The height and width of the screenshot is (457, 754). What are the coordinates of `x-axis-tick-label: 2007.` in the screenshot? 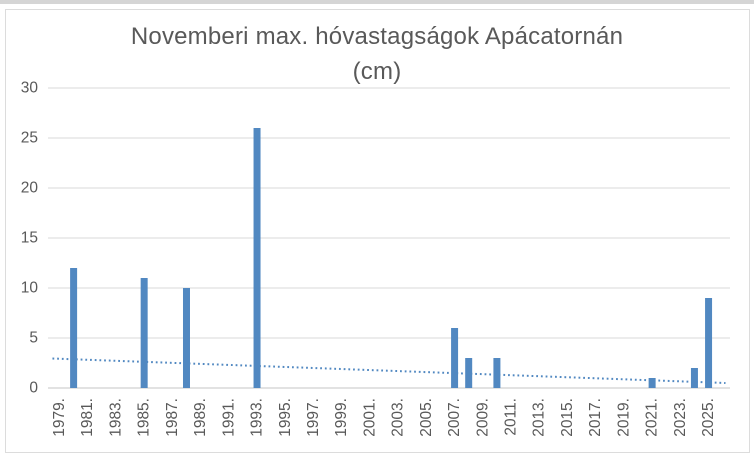 It's located at (454, 417).